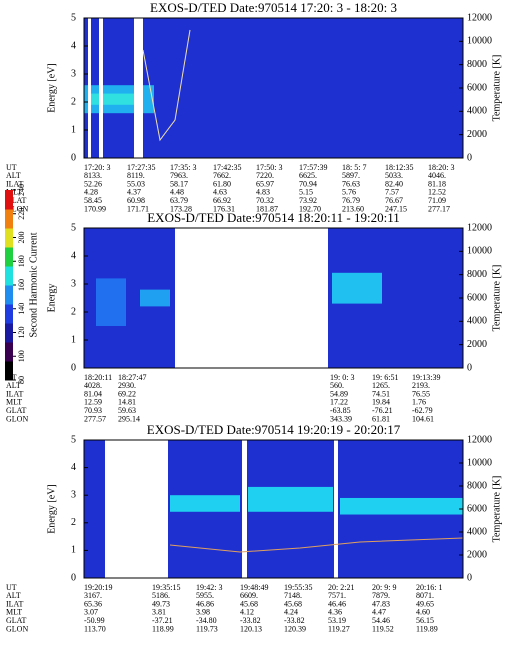  Describe the element at coordinates (477, 485) in the screenshot. I see `y2-tick-label: 8000` at that location.